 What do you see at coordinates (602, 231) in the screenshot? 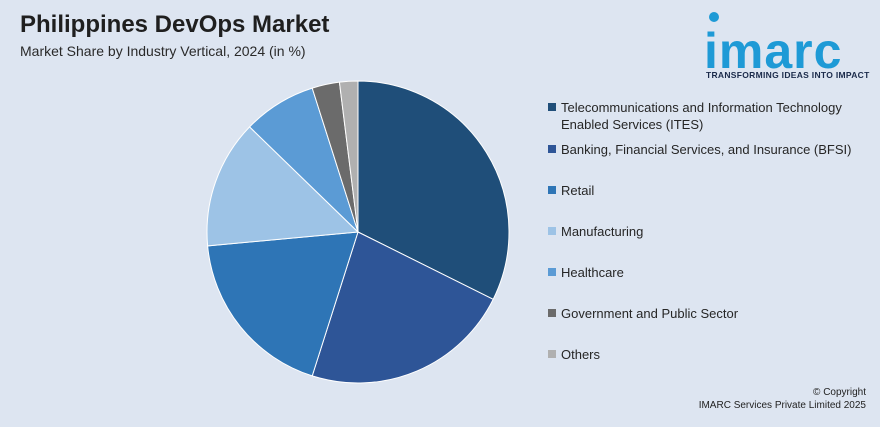
I see `legend-label: Manufacturing` at bounding box center [602, 231].